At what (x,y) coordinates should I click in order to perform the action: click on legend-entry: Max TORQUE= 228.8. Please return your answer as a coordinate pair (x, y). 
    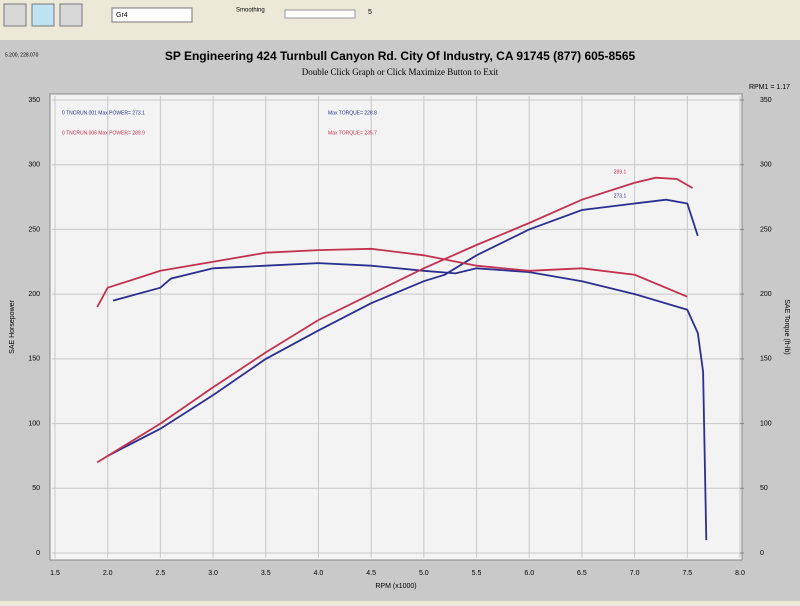
    Looking at the image, I should click on (352, 113).